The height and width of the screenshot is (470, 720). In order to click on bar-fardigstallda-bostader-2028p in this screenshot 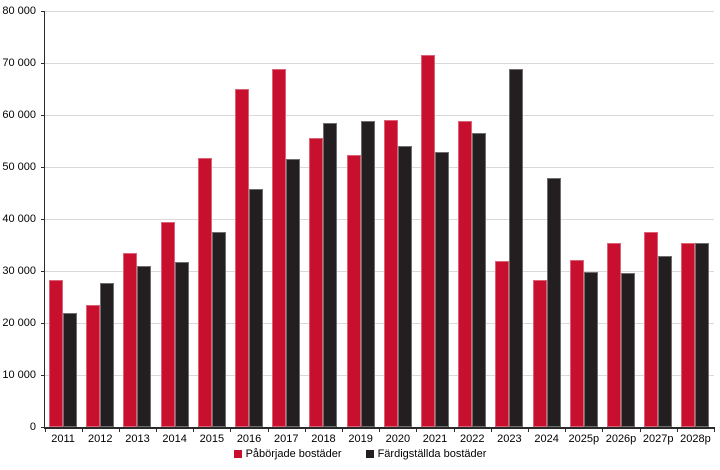, I will do `click(702, 335)`.